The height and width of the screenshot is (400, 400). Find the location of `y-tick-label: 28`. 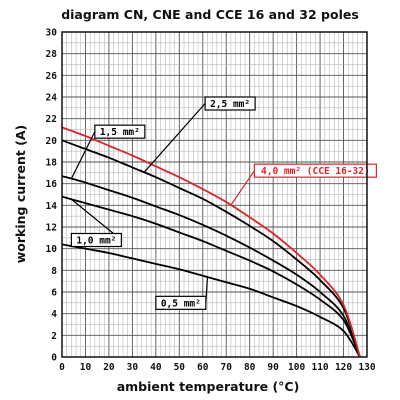

y-tick-label: 28 is located at coordinates (52, 54).